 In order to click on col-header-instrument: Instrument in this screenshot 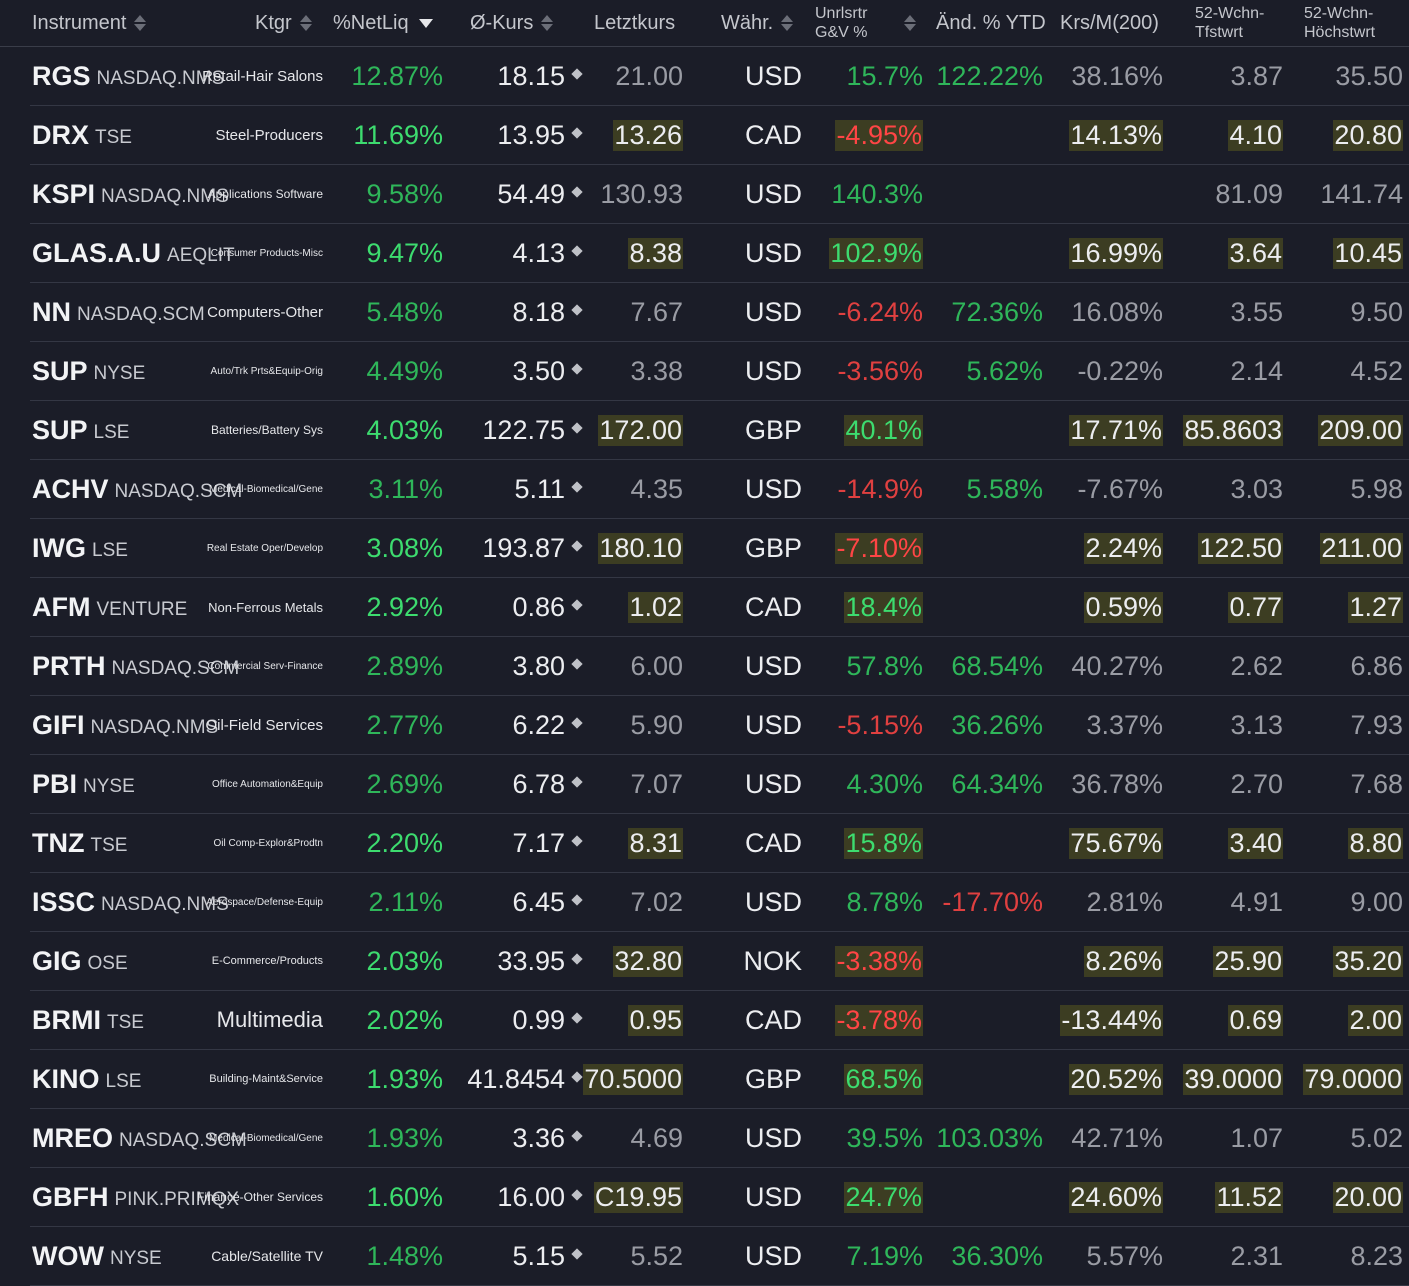, I will do `click(89, 23)`.